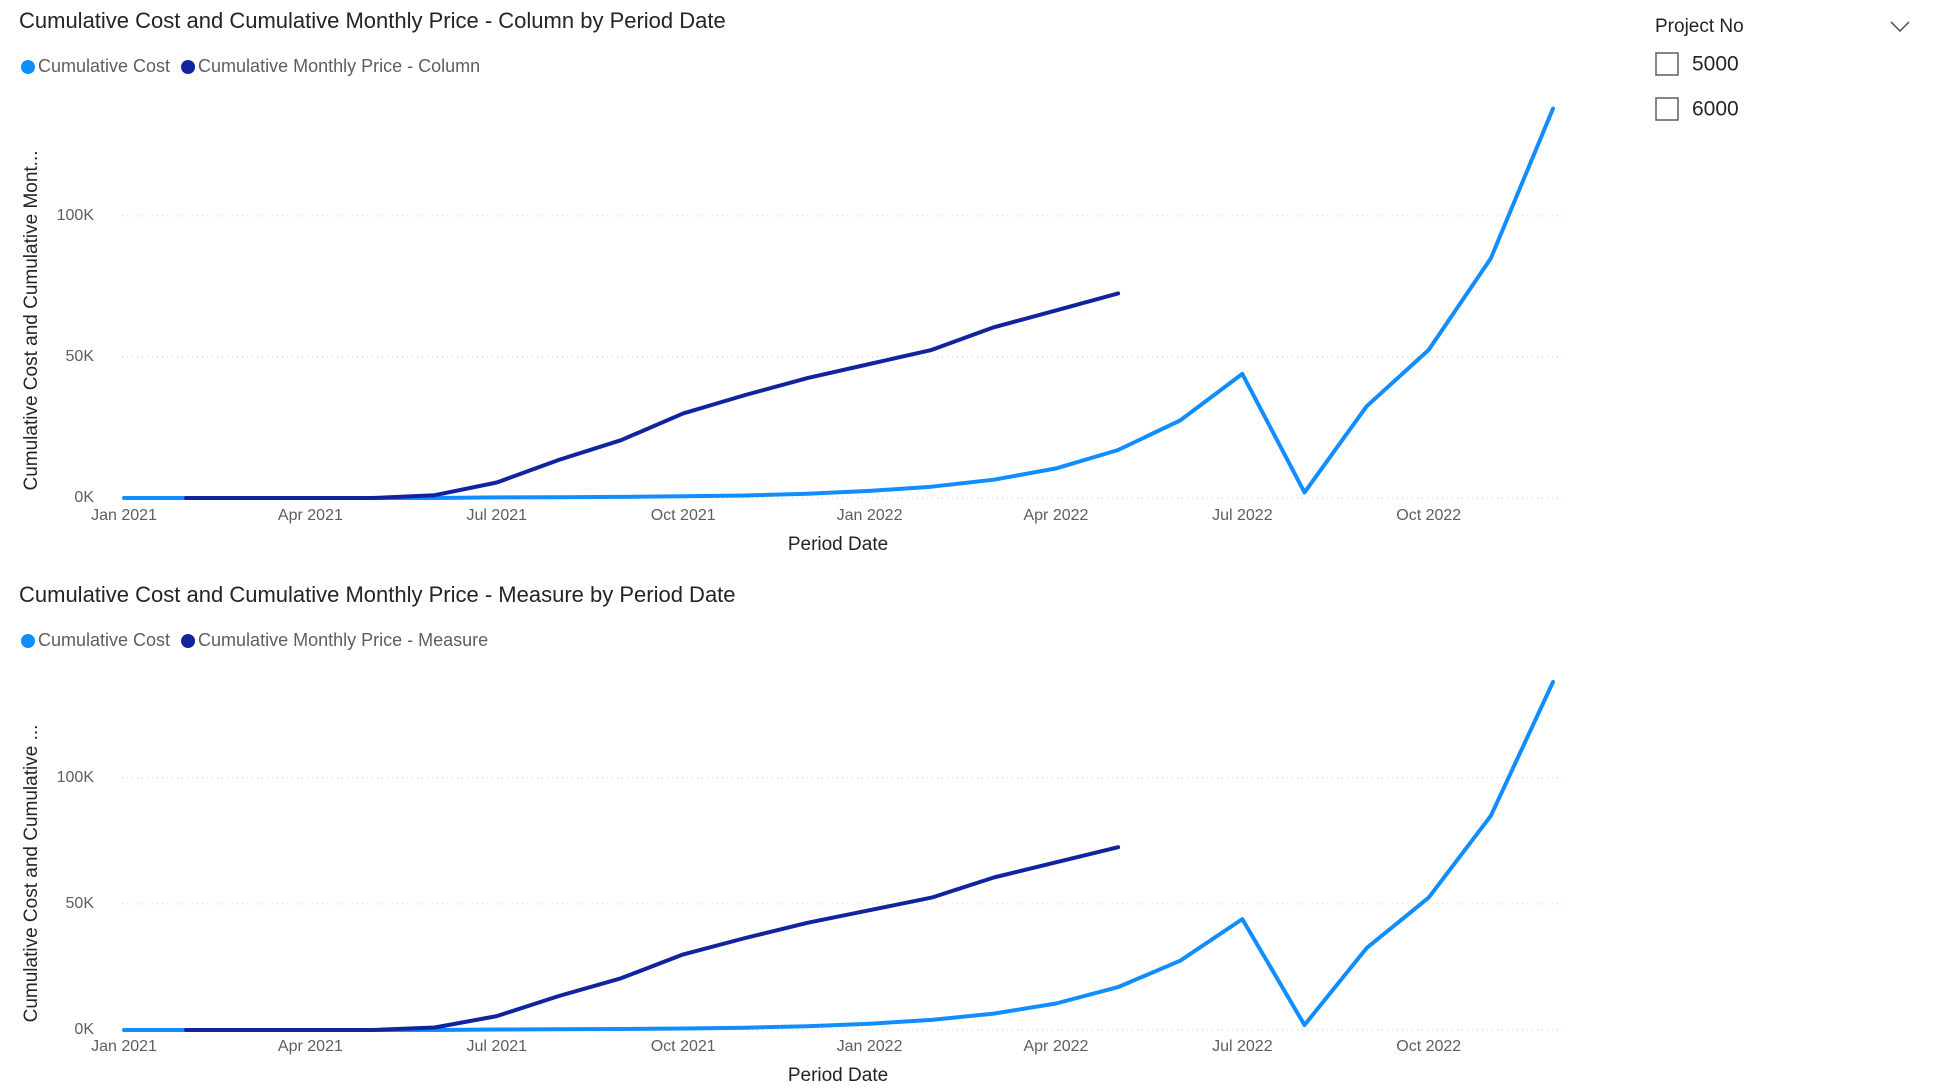 The width and height of the screenshot is (1933, 1087). What do you see at coordinates (1715, 109) in the screenshot?
I see `slicer-item: 6000` at bounding box center [1715, 109].